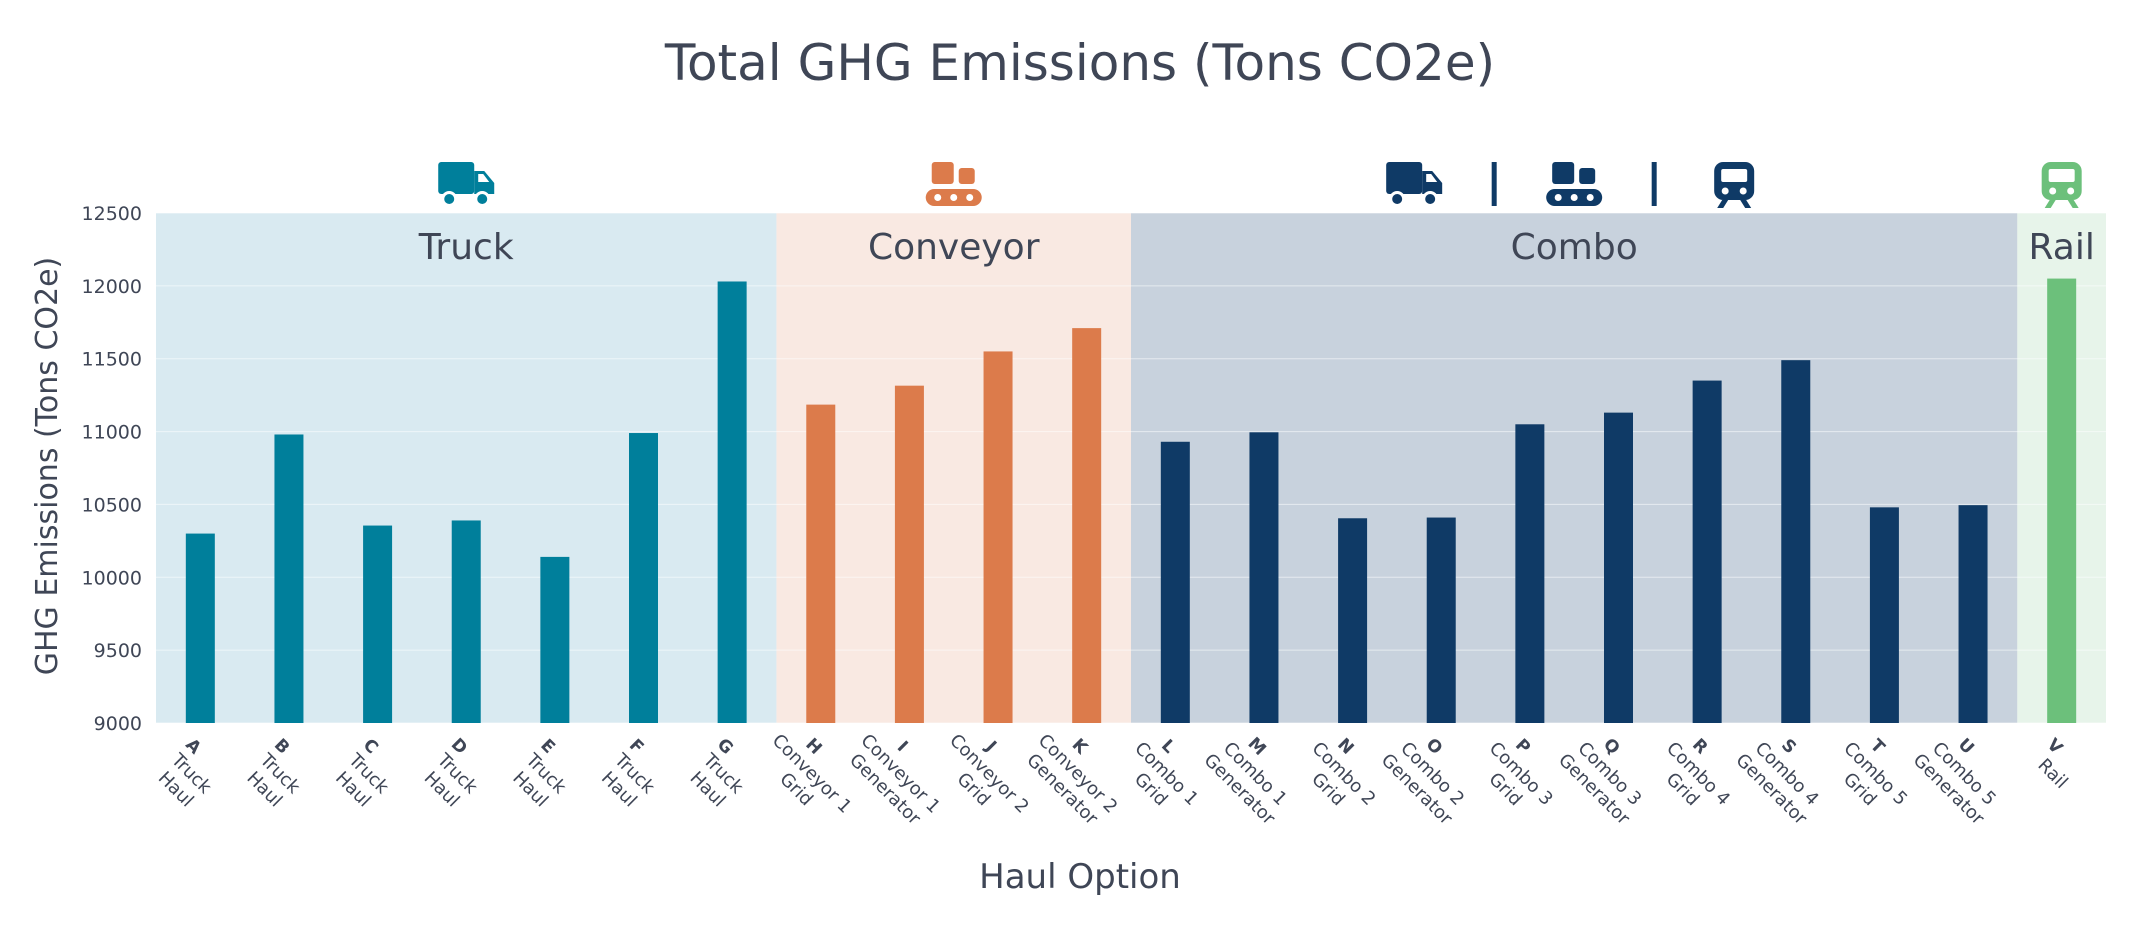  Describe the element at coordinates (555, 639) in the screenshot. I see `bar-e` at that location.